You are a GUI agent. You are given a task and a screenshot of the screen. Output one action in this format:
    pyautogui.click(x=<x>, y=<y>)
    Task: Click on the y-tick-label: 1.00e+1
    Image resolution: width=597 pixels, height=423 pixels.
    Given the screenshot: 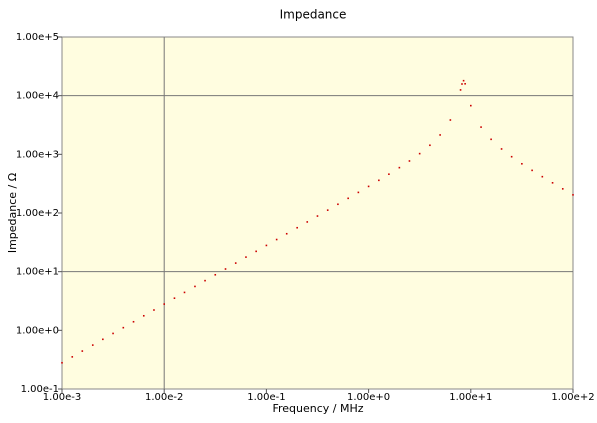 What is the action you would take?
    pyautogui.click(x=37, y=272)
    